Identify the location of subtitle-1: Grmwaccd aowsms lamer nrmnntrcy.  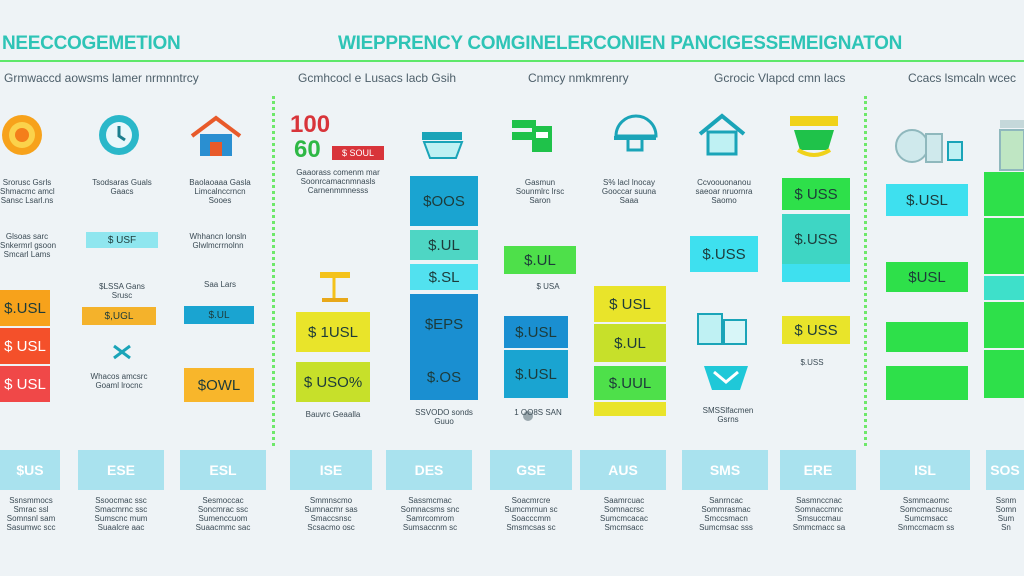
(101, 78).